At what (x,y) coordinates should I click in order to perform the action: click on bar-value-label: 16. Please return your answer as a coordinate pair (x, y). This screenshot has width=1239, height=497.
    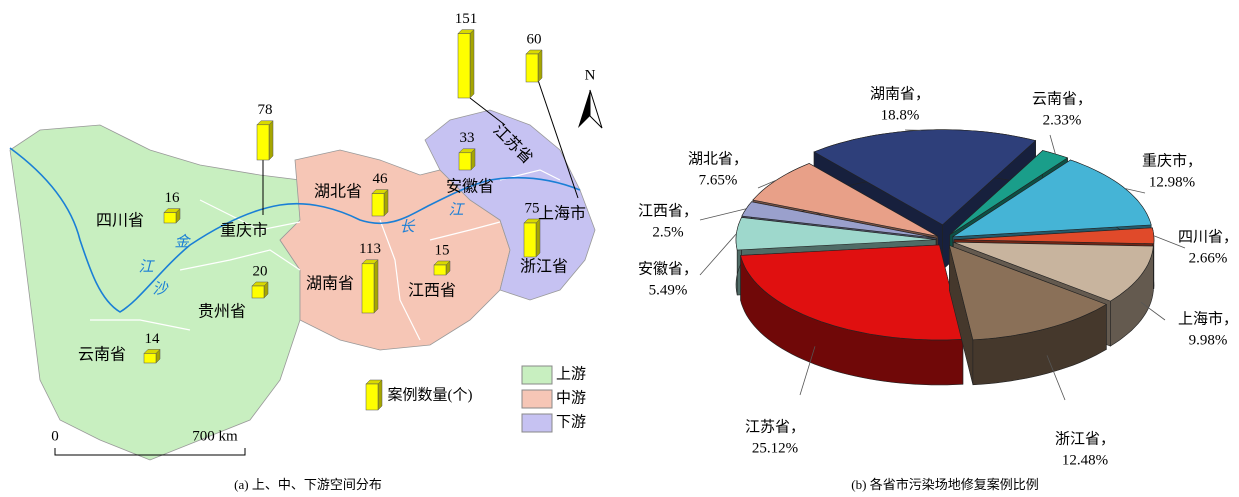
    Looking at the image, I should click on (173, 198).